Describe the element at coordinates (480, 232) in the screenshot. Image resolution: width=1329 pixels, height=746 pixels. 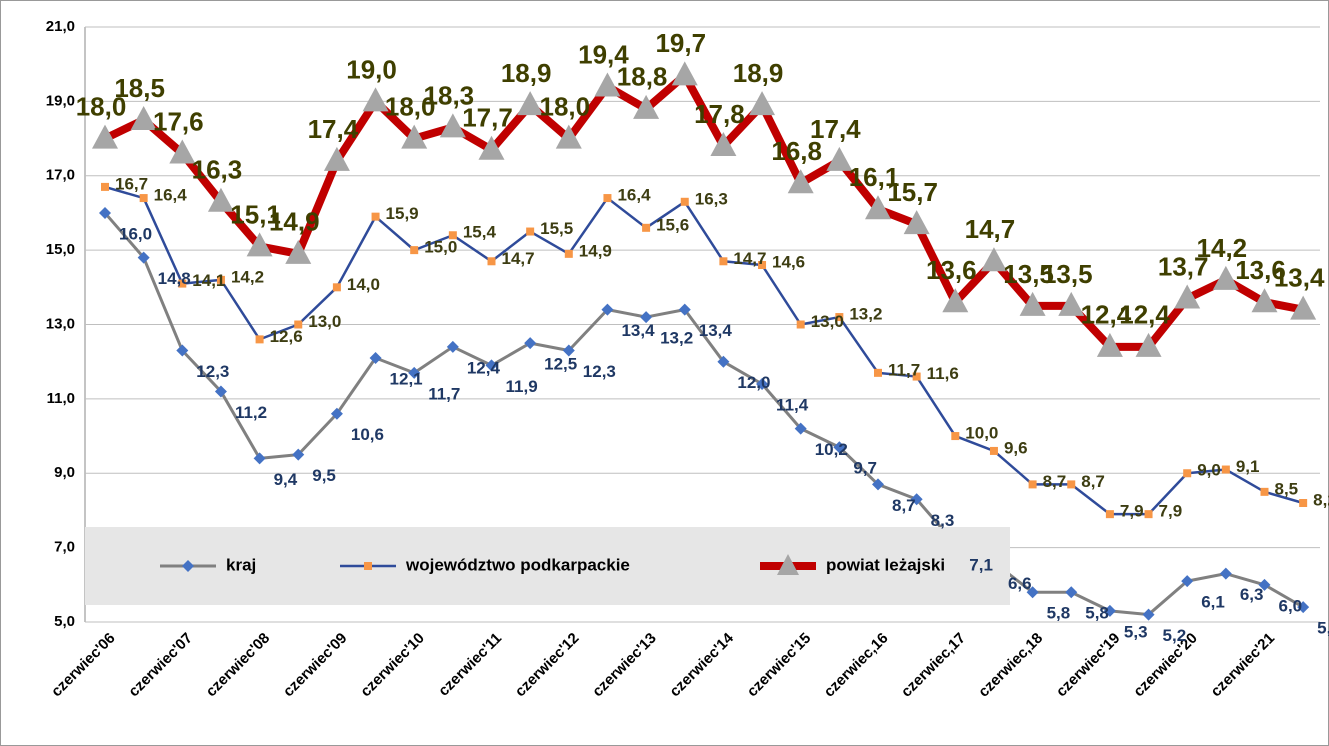
I see `data-label: 15,4` at that location.